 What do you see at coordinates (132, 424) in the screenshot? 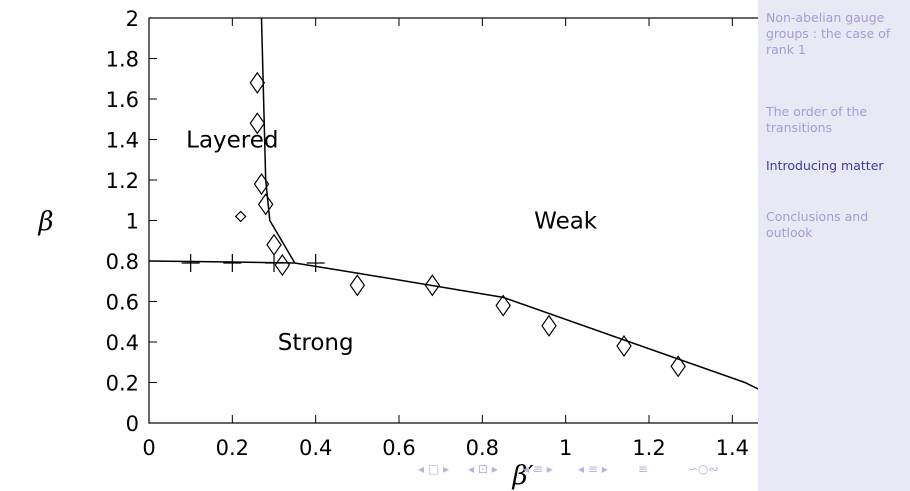
I see `y-tick-label: 0` at bounding box center [132, 424].